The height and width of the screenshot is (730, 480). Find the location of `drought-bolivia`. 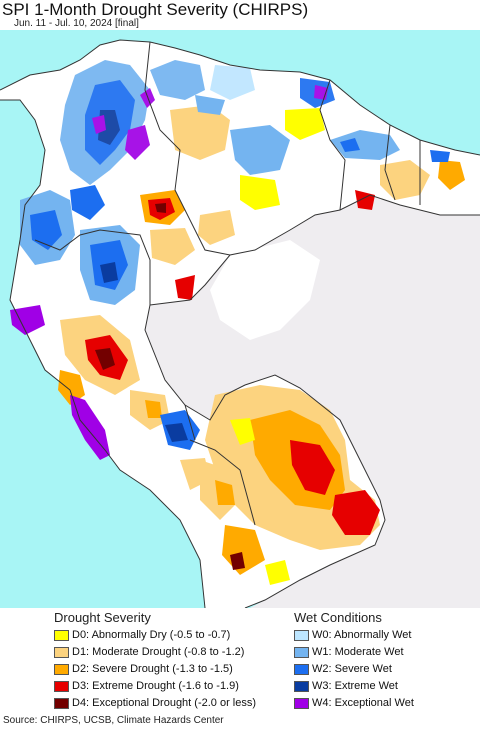

drought-bolivia is located at coordinates (280, 485).